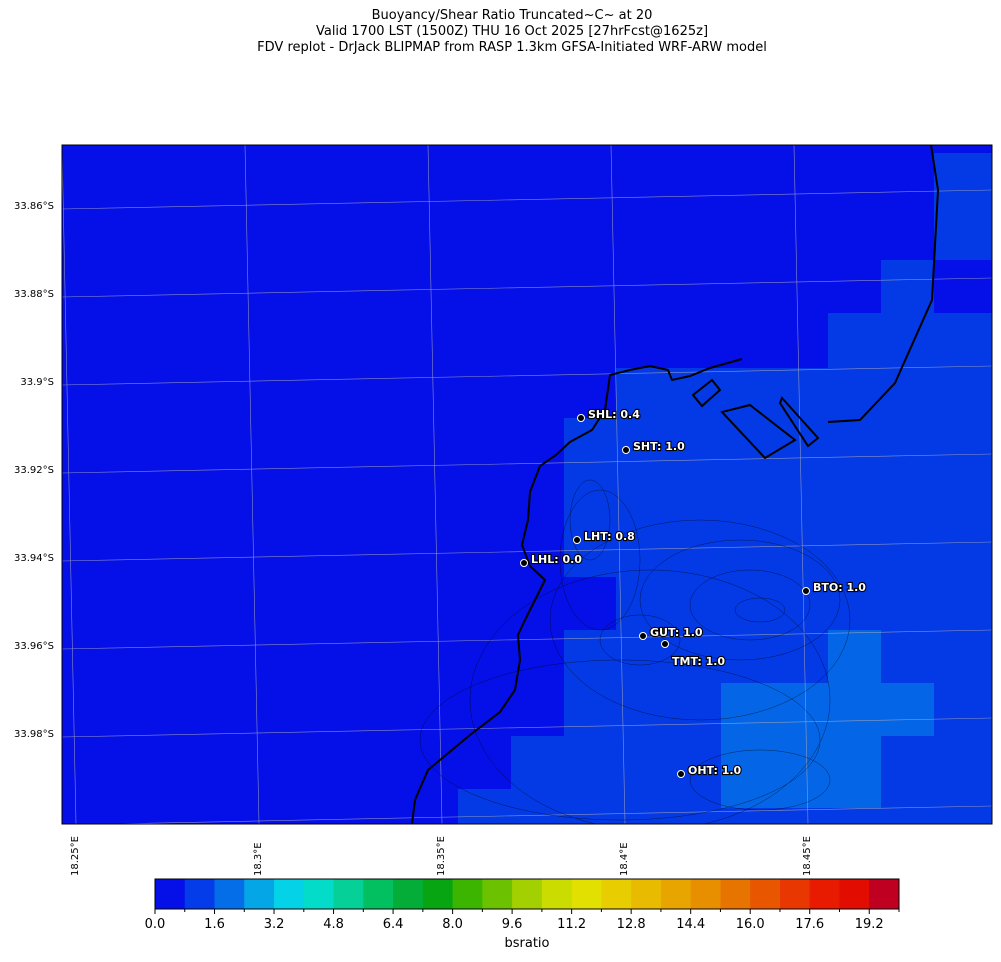 The height and width of the screenshot is (962, 1001). What do you see at coordinates (34, 206) in the screenshot?
I see `lat-label: 33.86°S` at bounding box center [34, 206].